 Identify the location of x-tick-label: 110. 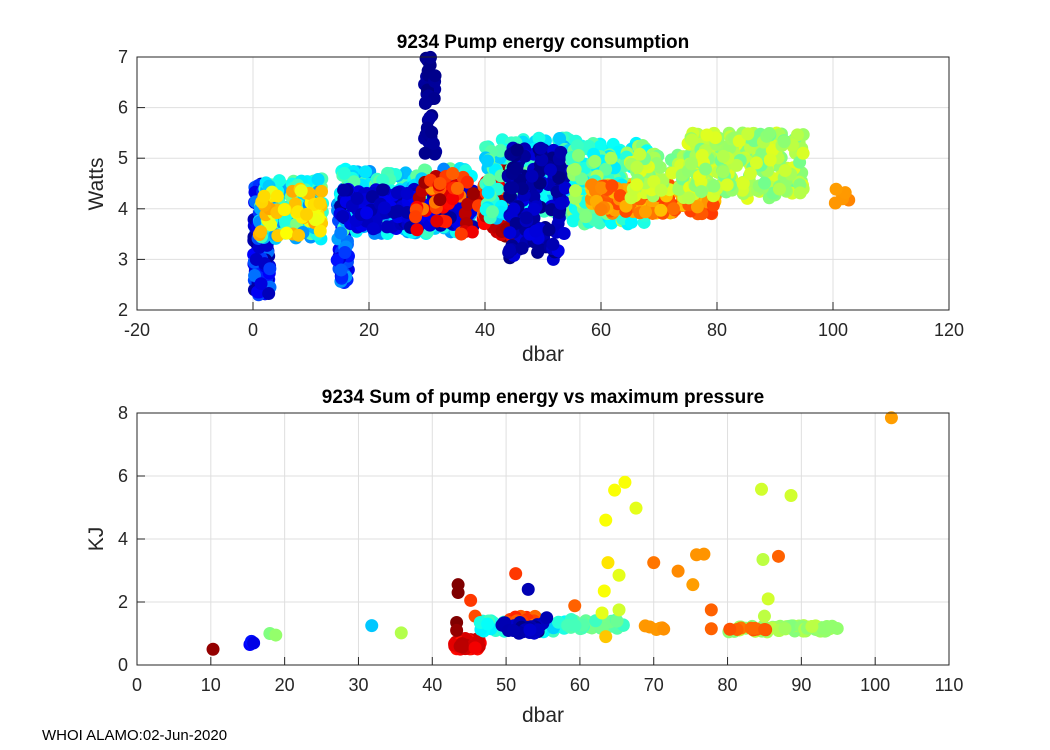
(949, 685).